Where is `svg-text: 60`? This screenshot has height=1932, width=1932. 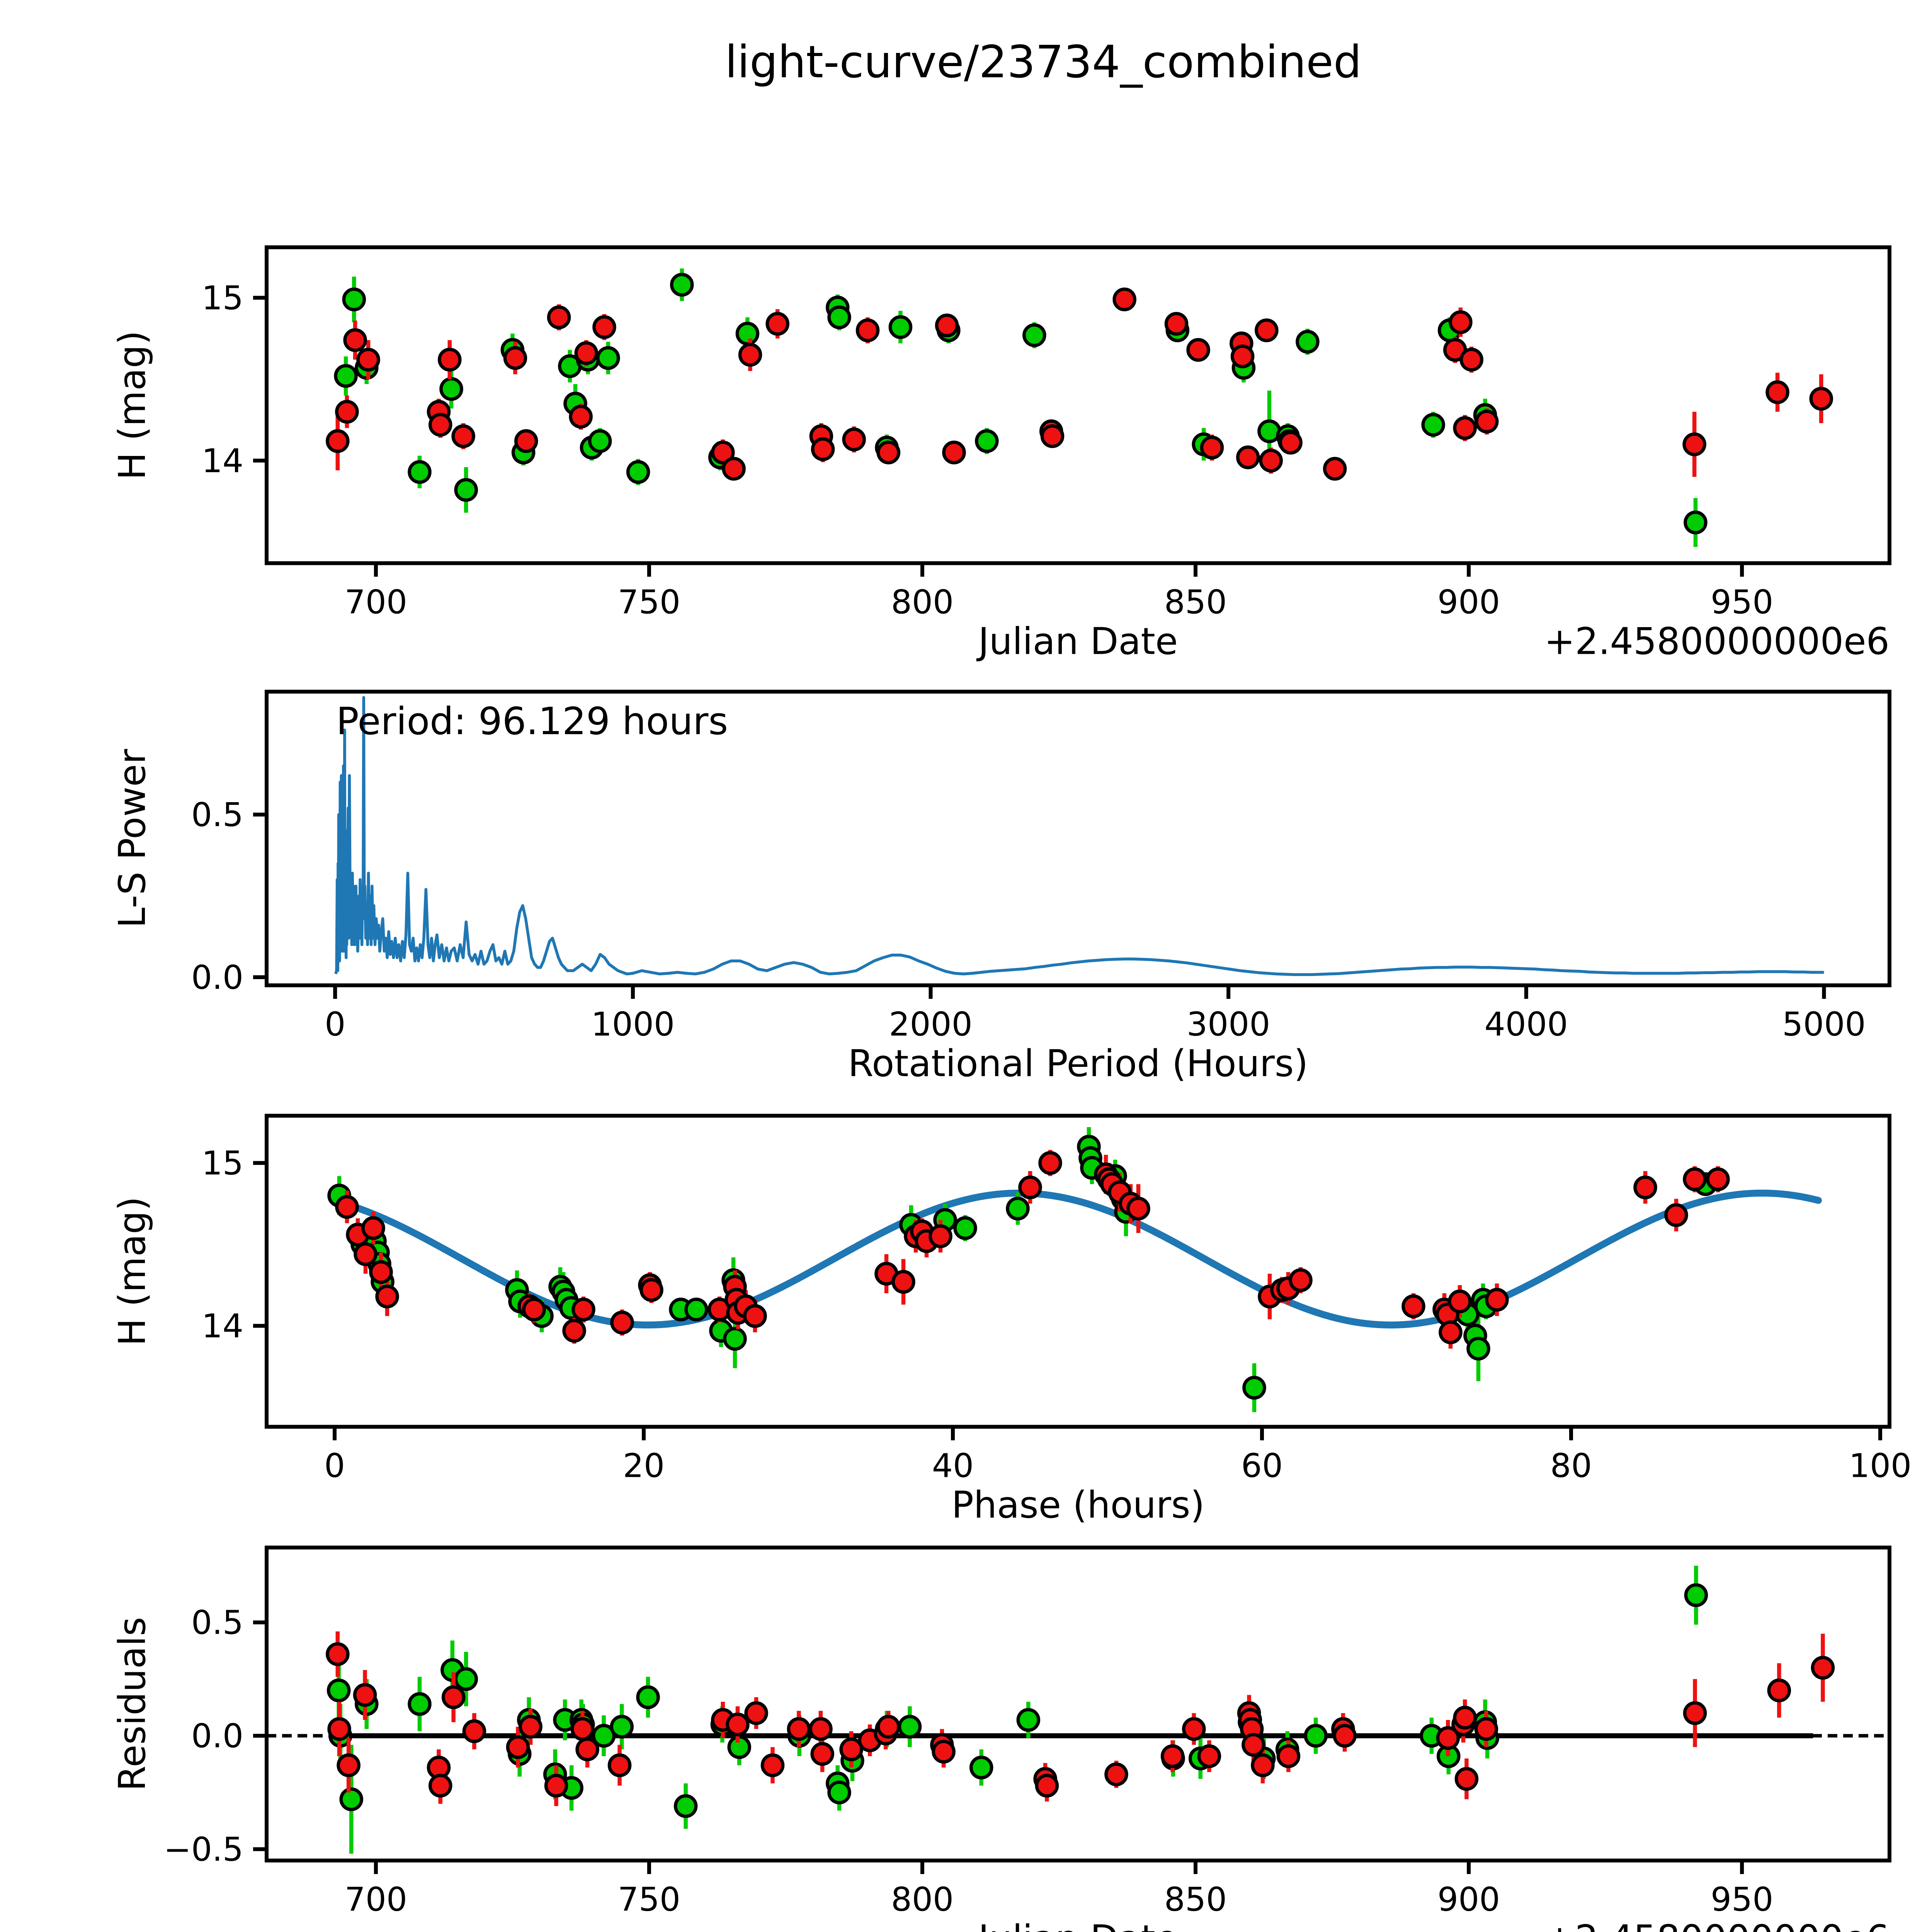
svg-text: 60 is located at coordinates (1262, 1466).